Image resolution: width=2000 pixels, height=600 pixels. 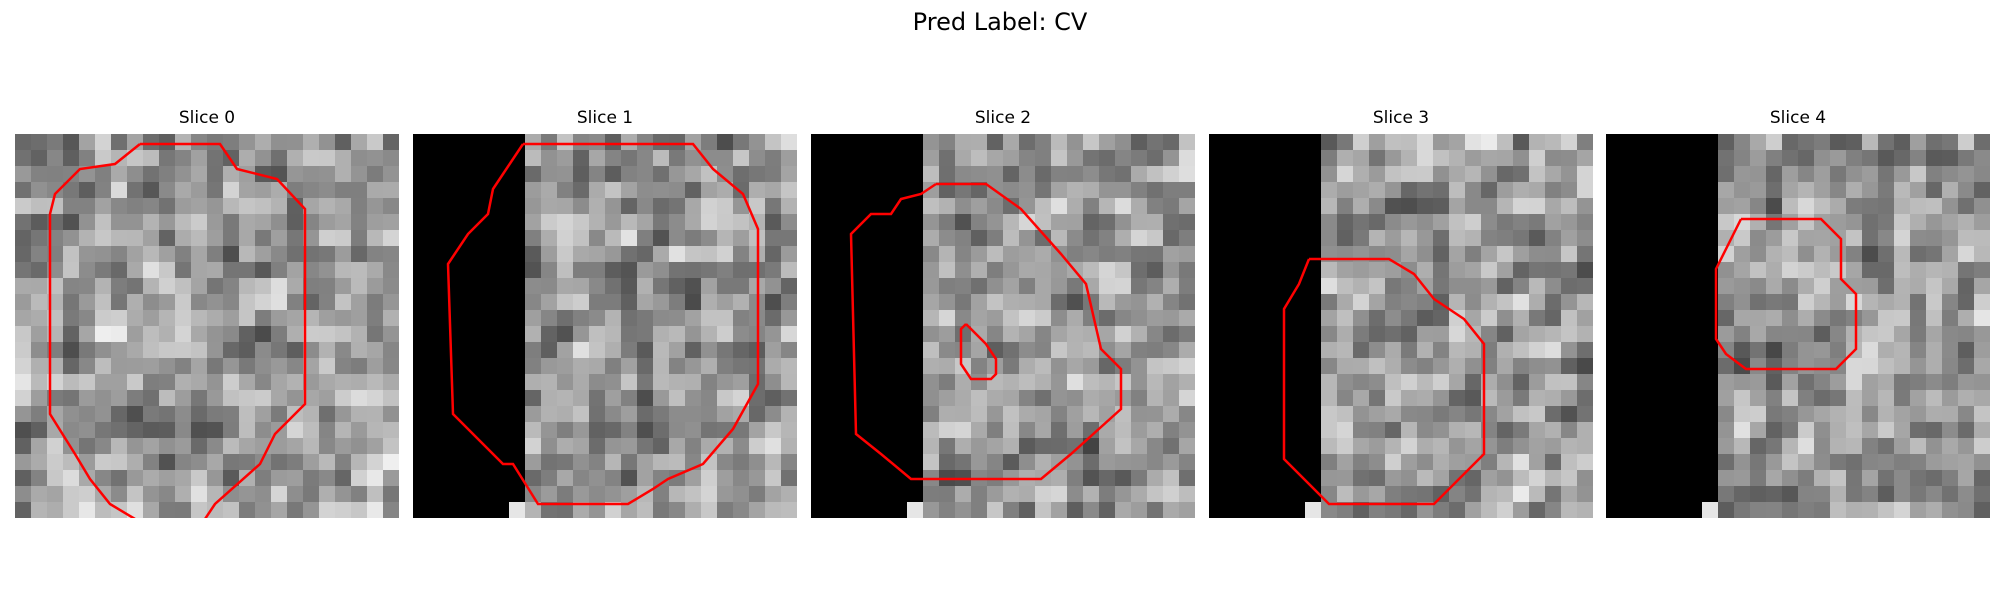 What do you see at coordinates (1401, 118) in the screenshot?
I see `slice-title-3: Slice 3` at bounding box center [1401, 118].